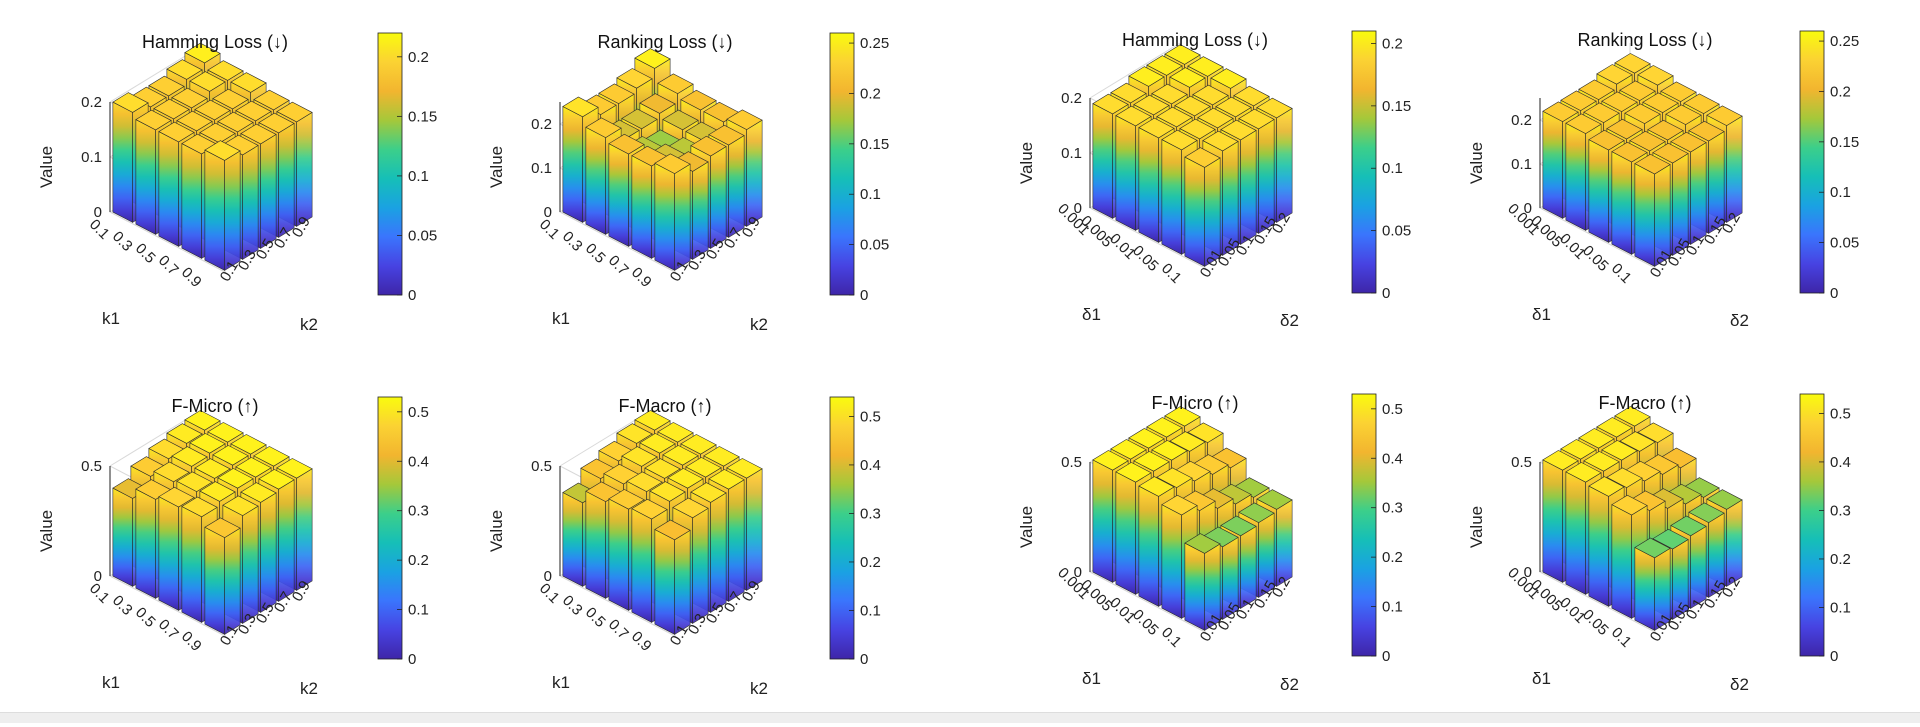 Image resolution: width=1920 pixels, height=727 pixels. What do you see at coordinates (960, 717) in the screenshot?
I see `bottom-bar` at bounding box center [960, 717].